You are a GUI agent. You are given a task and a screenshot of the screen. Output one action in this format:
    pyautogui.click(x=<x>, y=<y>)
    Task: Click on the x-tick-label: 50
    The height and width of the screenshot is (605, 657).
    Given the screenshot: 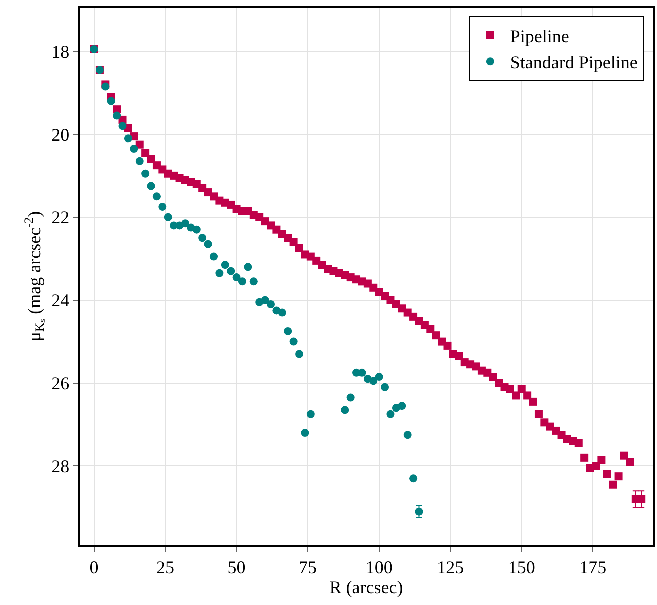 What is the action you would take?
    pyautogui.click(x=237, y=567)
    